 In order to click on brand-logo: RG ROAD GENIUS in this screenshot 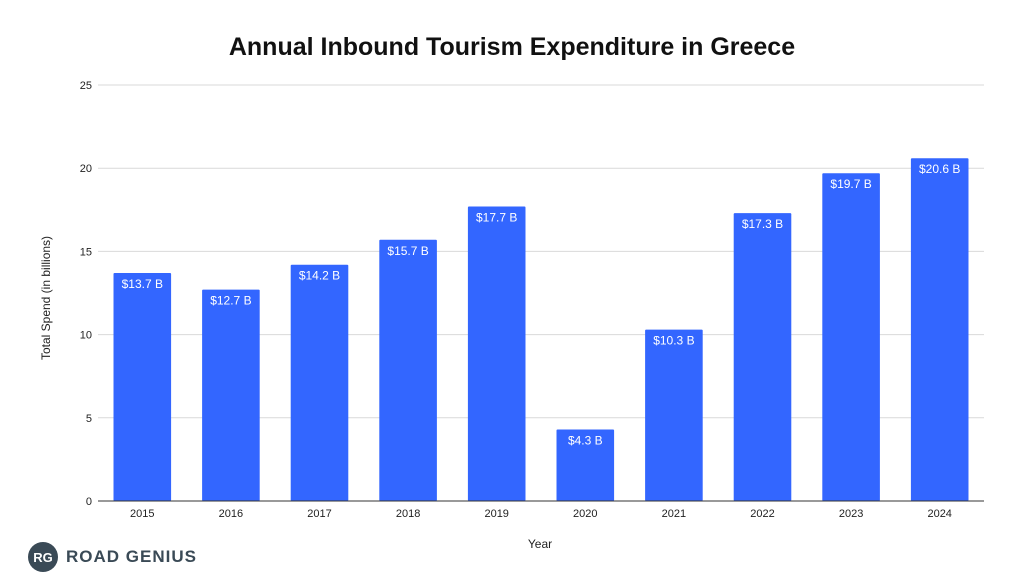, I will do `click(112, 557)`.